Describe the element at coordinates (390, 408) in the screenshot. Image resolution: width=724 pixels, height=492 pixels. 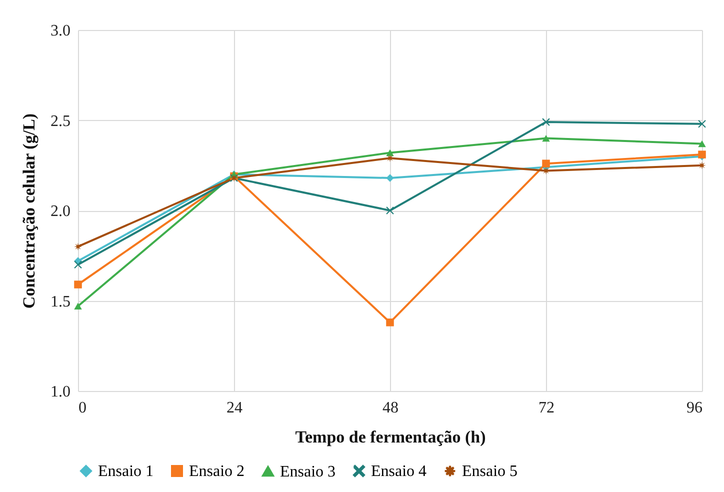
I see `x-tick-label: 48` at that location.